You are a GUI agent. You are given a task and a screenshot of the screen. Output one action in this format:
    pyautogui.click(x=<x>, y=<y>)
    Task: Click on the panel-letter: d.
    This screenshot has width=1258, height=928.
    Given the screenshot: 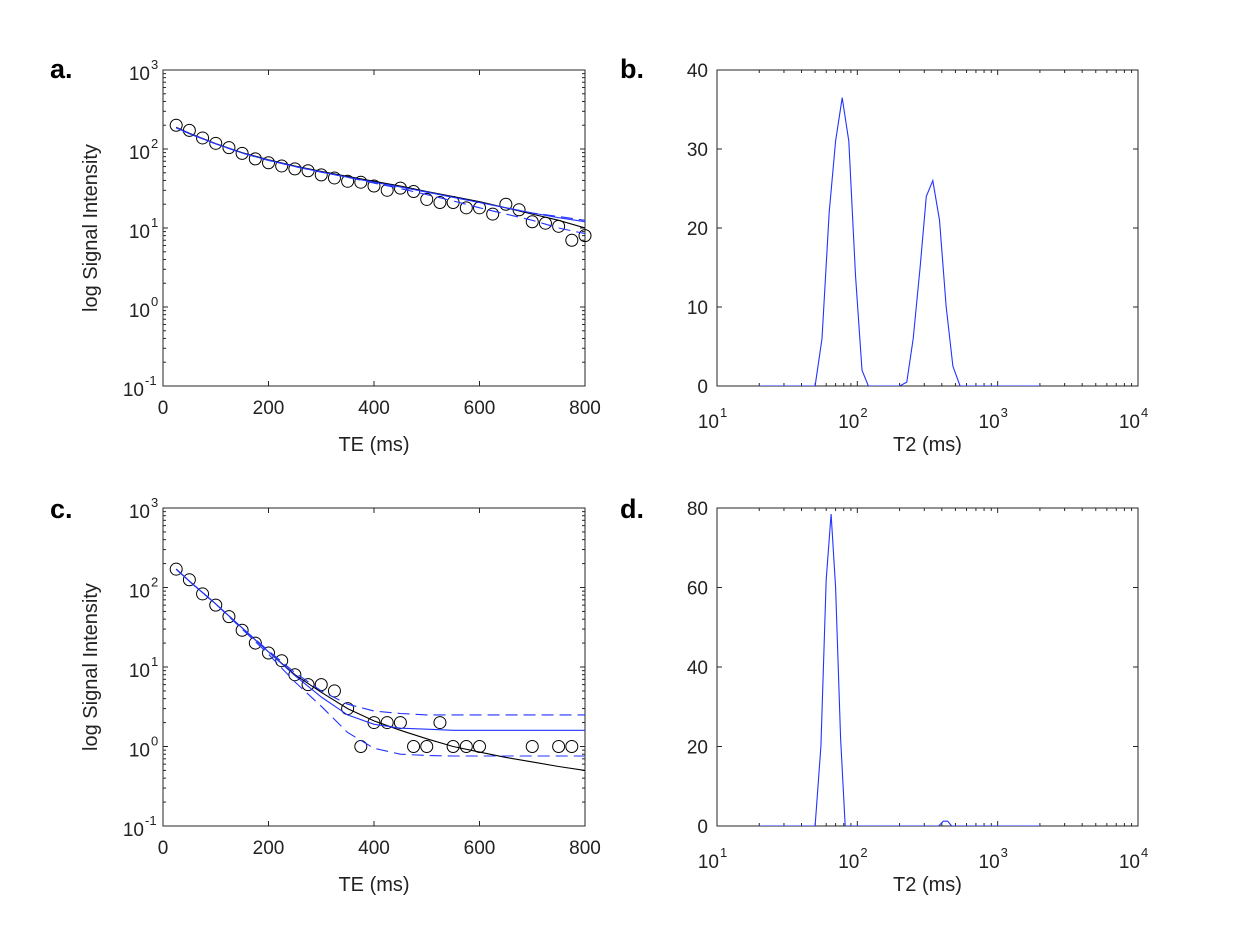 What is the action you would take?
    pyautogui.click(x=632, y=509)
    